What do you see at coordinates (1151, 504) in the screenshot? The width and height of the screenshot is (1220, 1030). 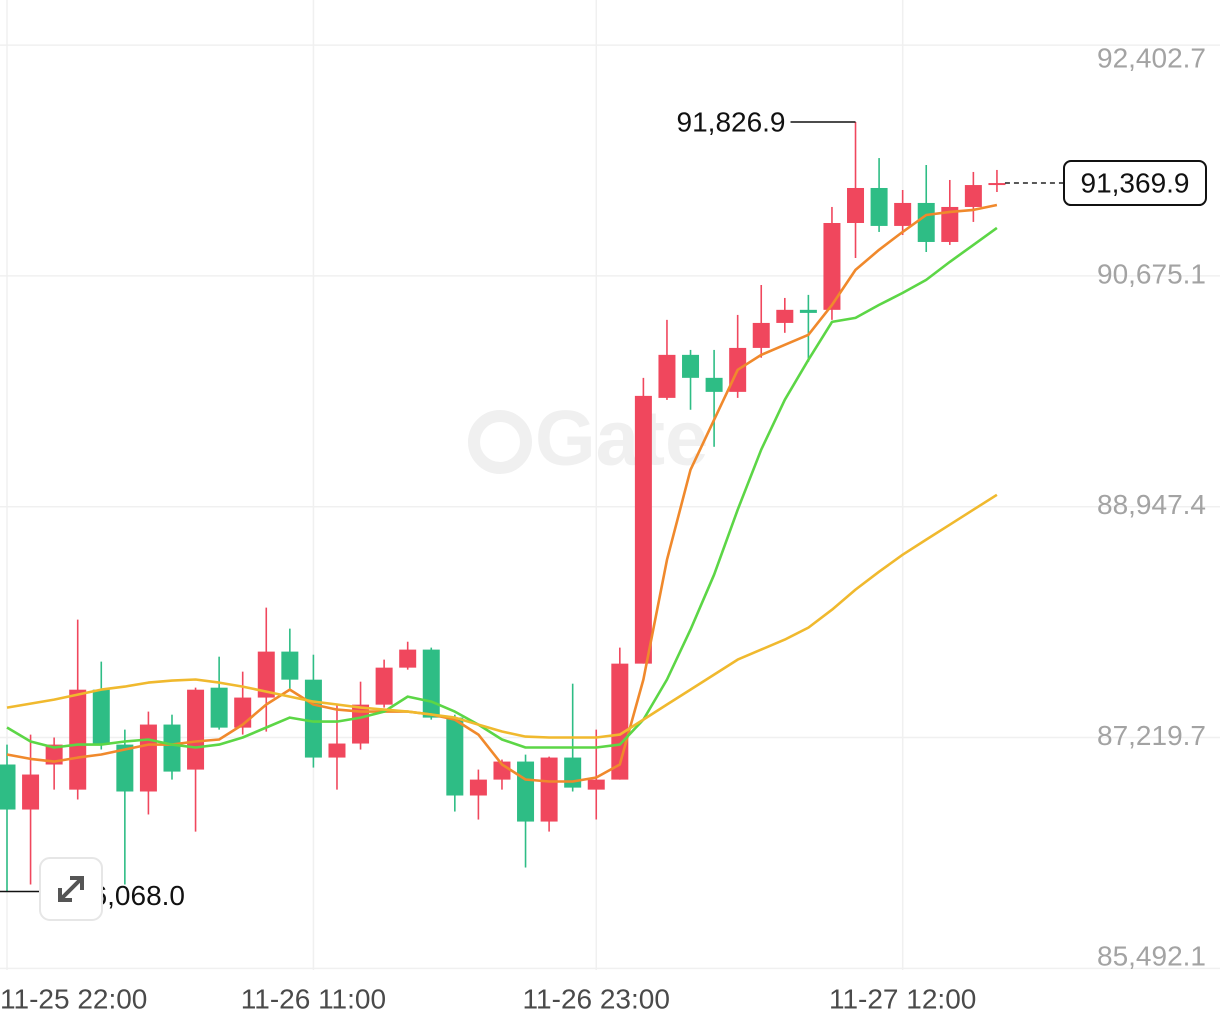 I see `y-tick-label: 88,947.4` at bounding box center [1151, 504].